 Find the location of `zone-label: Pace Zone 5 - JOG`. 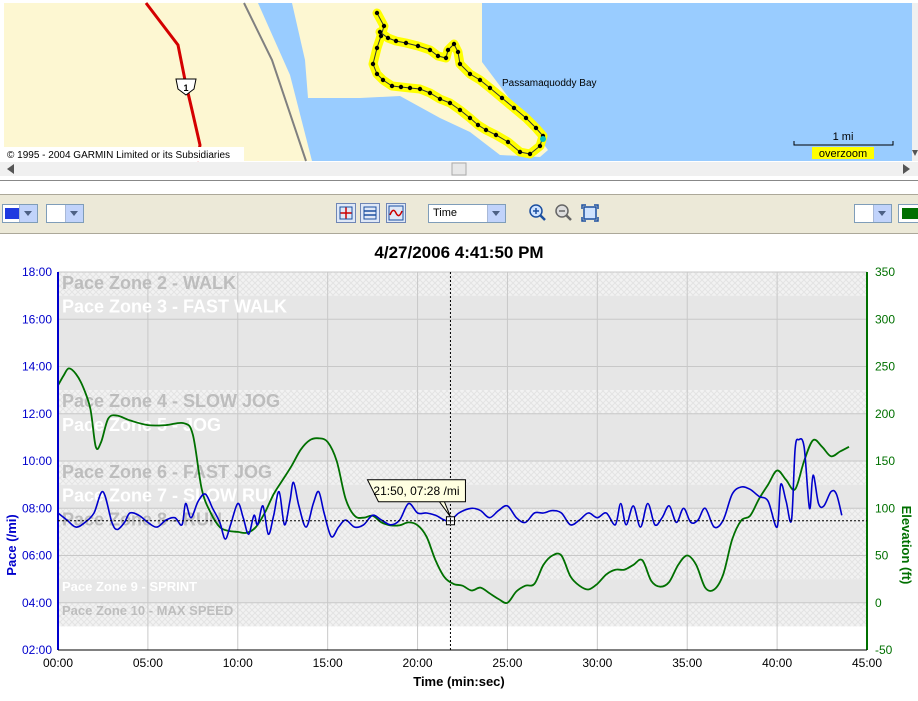

zone-label: Pace Zone 5 - JOG is located at coordinates (141, 425).